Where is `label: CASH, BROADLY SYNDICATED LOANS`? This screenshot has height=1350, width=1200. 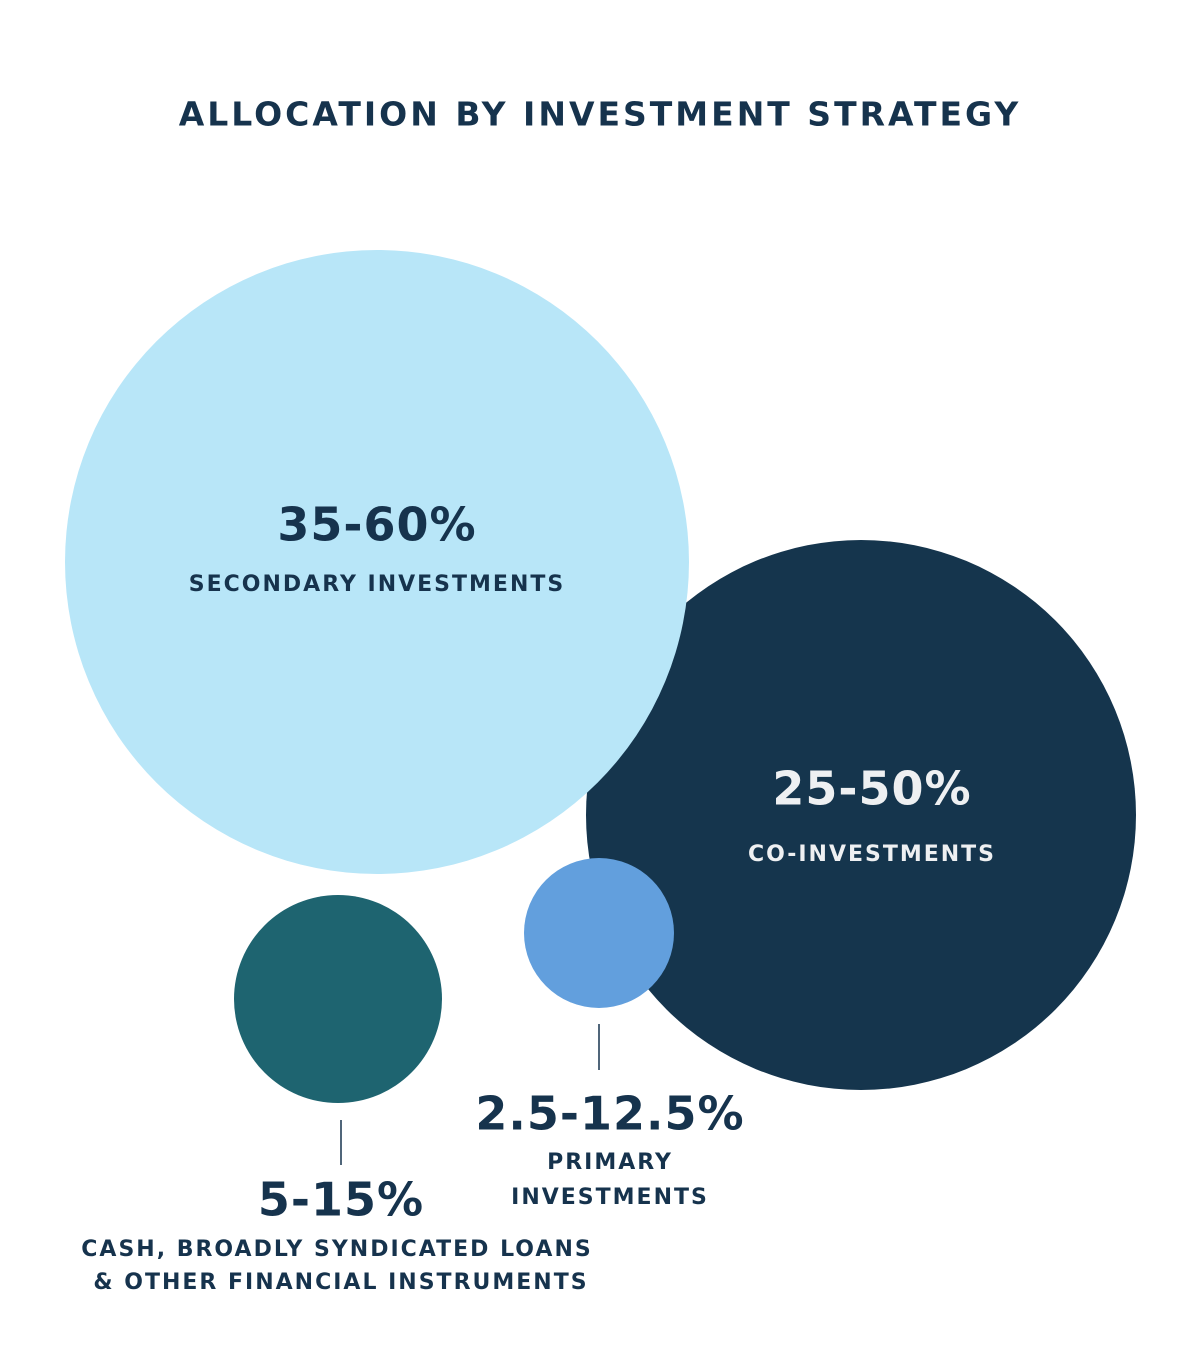 label: CASH, BROADLY SYNDICATED LOANS is located at coordinates (336, 1249).